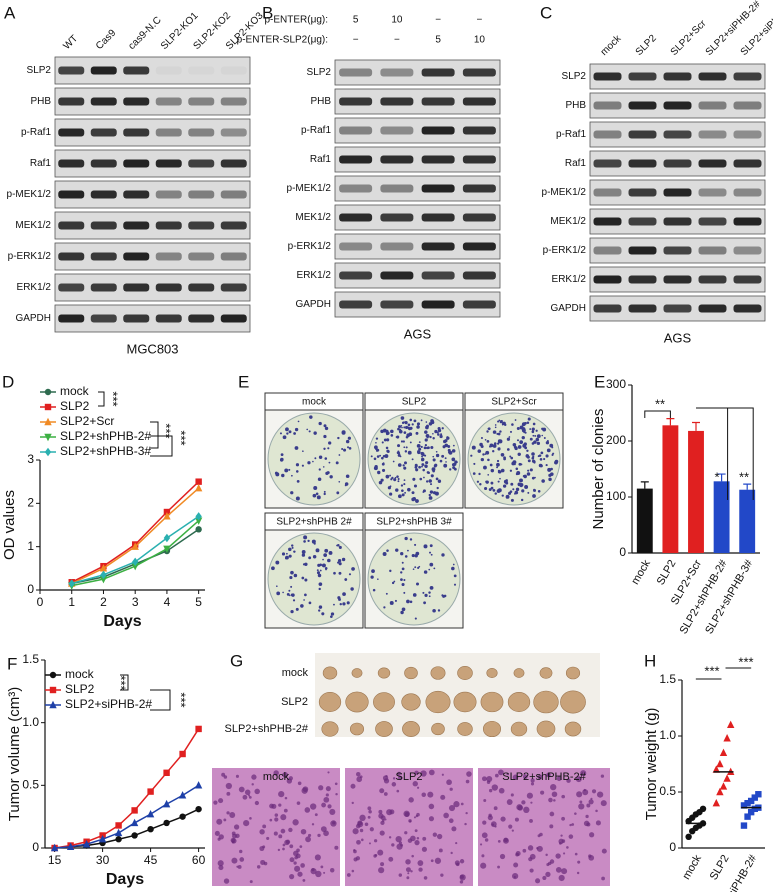  What do you see at coordinates (696, 491) in the screenshot?
I see `bar` at bounding box center [696, 491].